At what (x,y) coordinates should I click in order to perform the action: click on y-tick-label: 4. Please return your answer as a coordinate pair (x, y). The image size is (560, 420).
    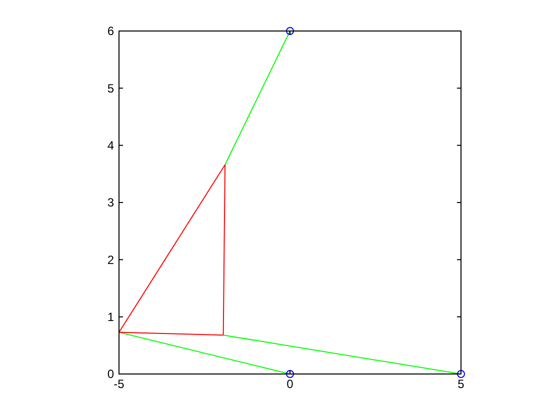
    Looking at the image, I should click on (110, 145).